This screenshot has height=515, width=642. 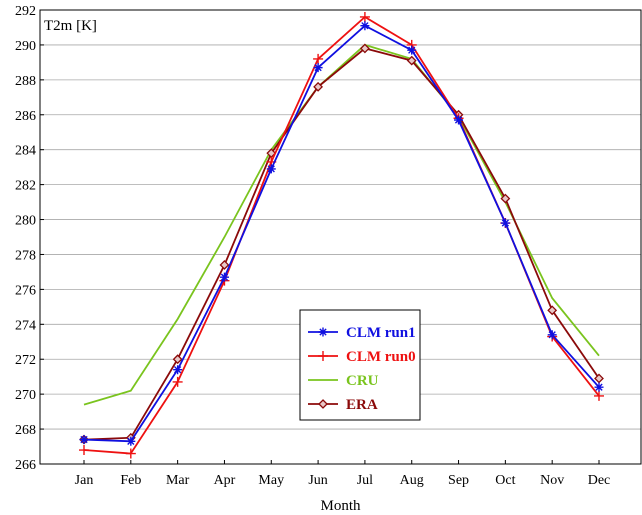 What do you see at coordinates (178, 480) in the screenshot?
I see `x-tick-label: Mar` at bounding box center [178, 480].